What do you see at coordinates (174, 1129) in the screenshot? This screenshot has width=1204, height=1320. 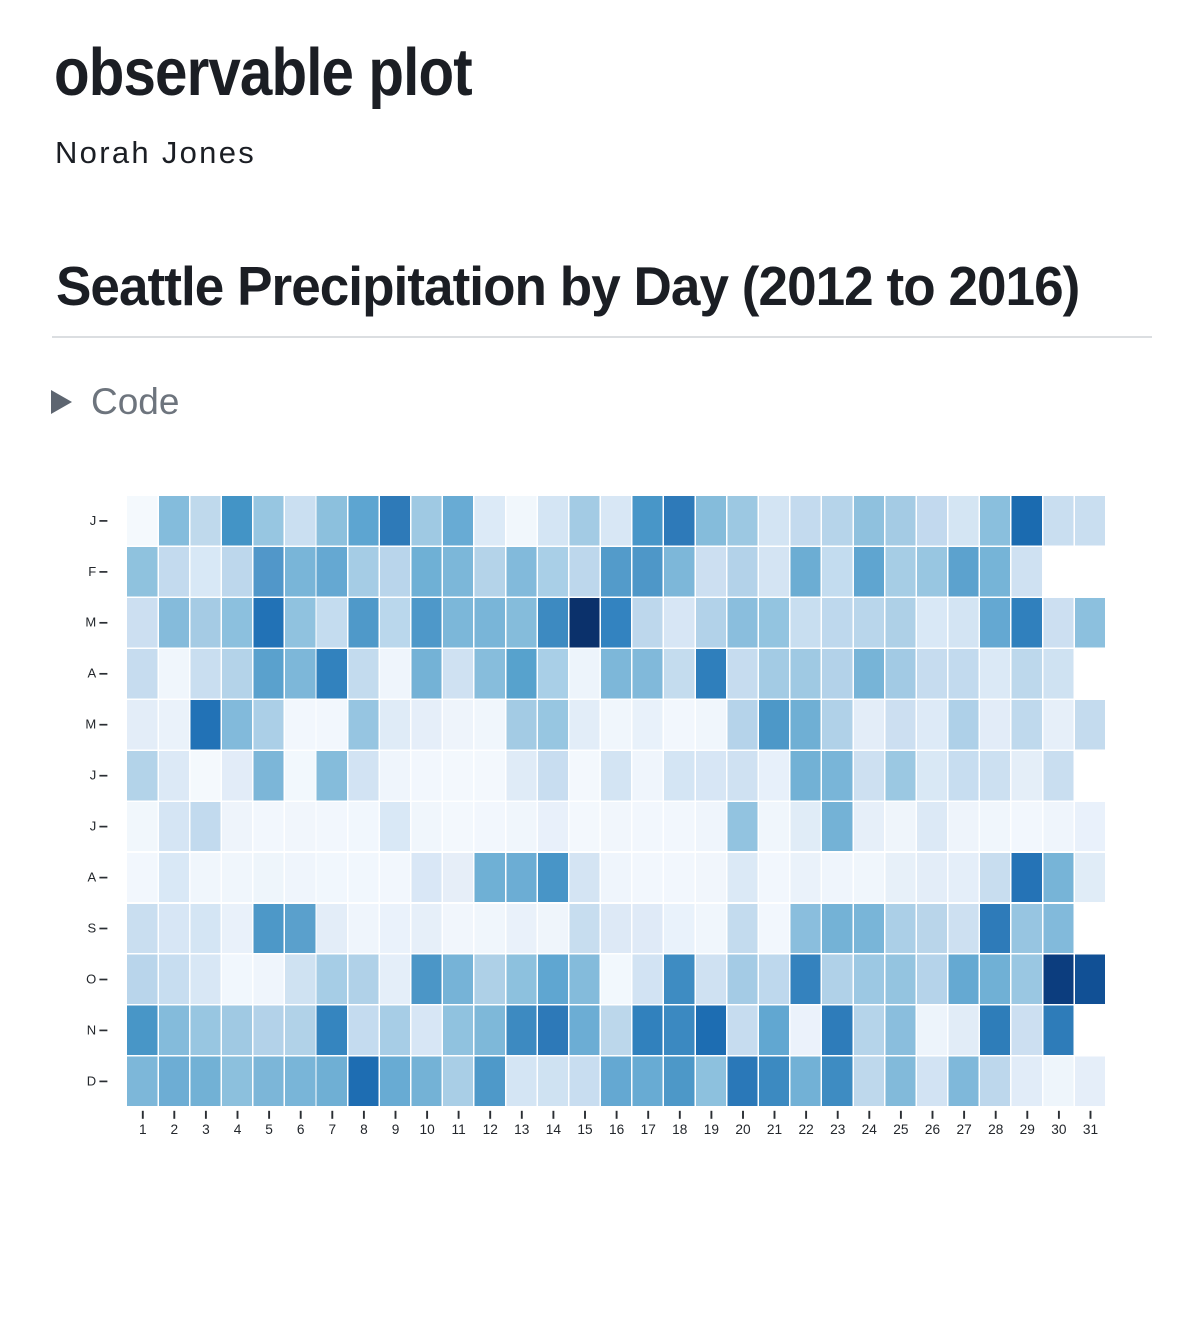 I see `svg-text: 2` at bounding box center [174, 1129].